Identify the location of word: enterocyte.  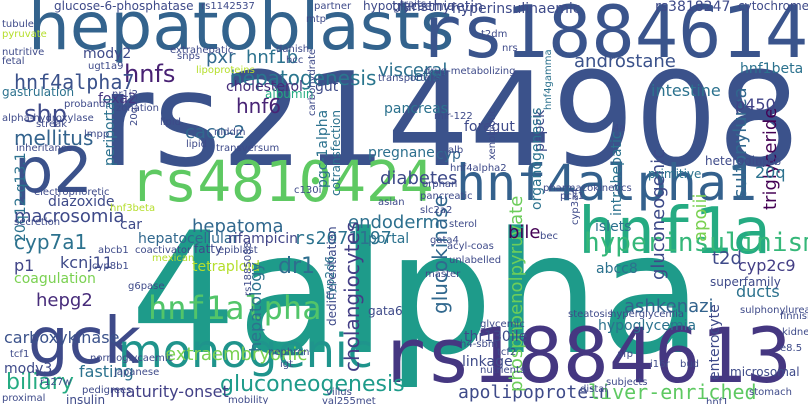
(715, 342).